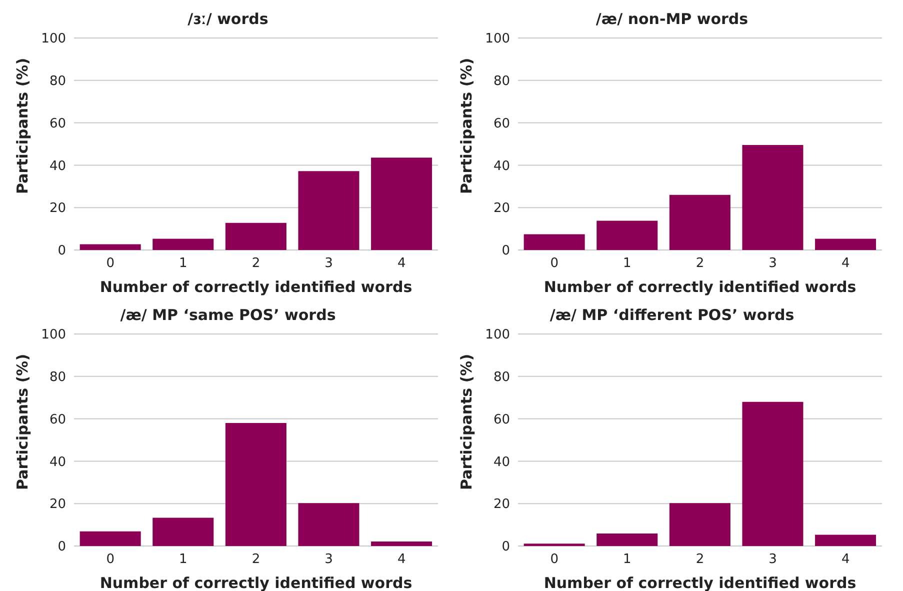  Describe the element at coordinates (672, 315) in the screenshot. I see `chart-title: /æ/ MP ‘different POS’ words` at that location.